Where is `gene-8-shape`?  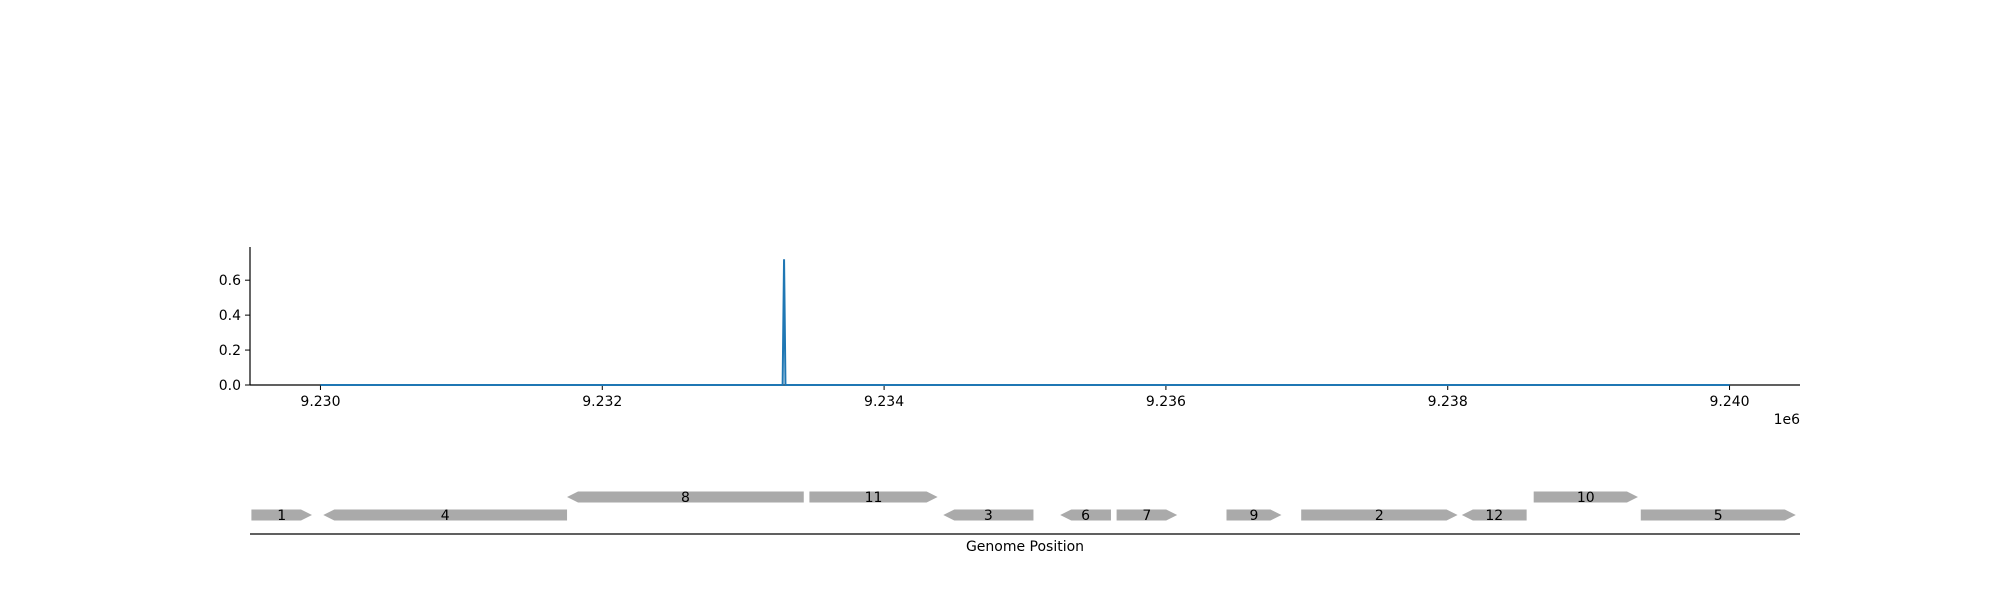 gene-8-shape is located at coordinates (685, 497).